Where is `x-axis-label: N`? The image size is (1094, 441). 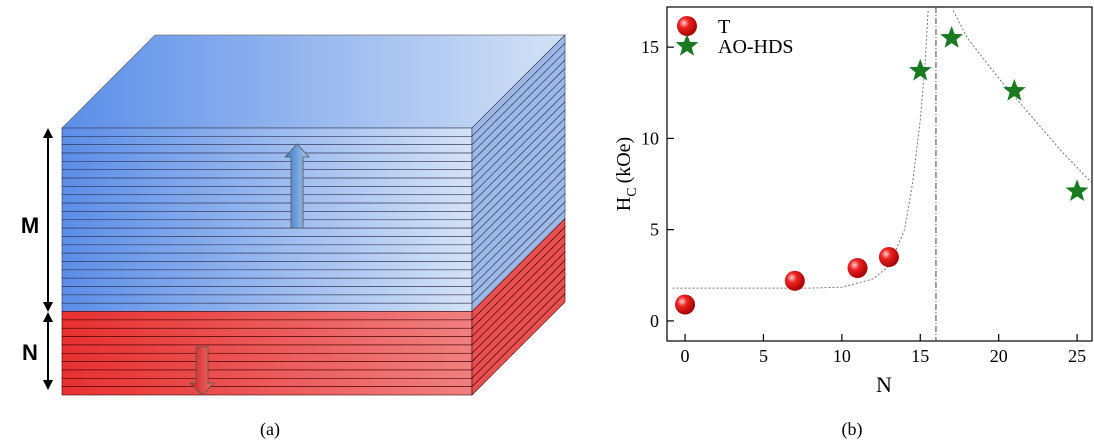
x-axis-label: N is located at coordinates (884, 384).